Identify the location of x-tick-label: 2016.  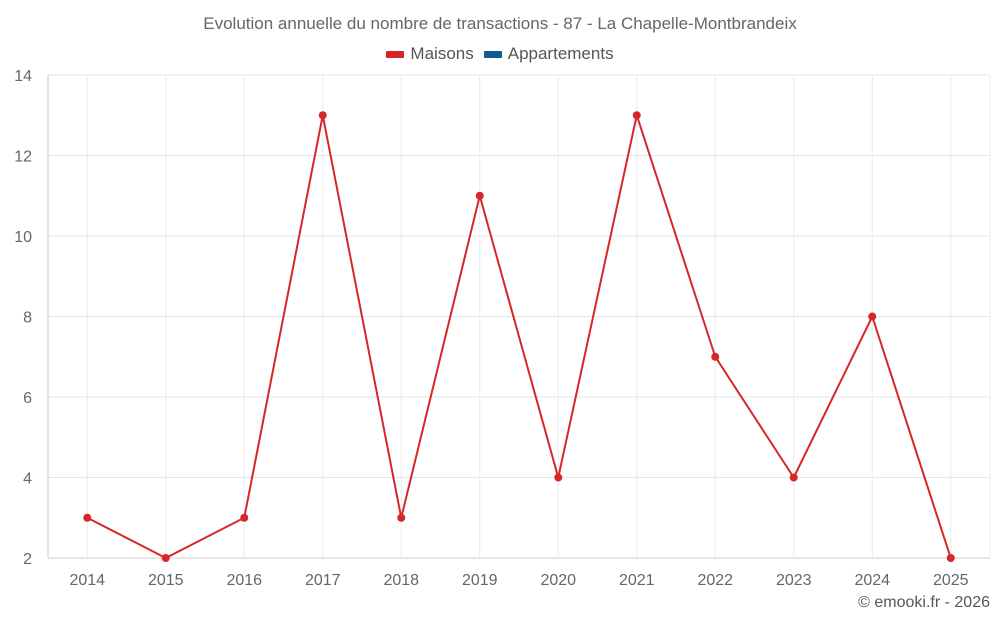
(244, 580).